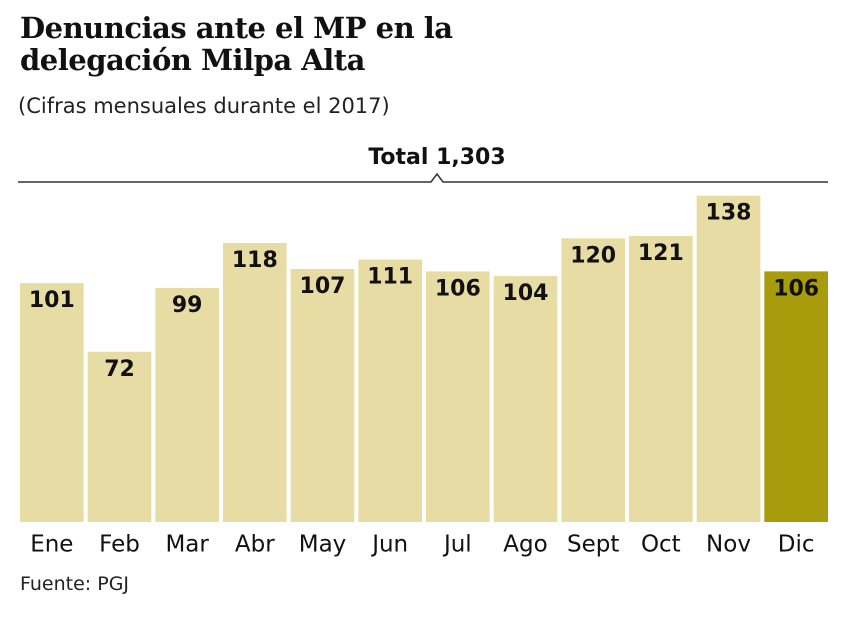 The width and height of the screenshot is (852, 620). Describe the element at coordinates (525, 545) in the screenshot. I see `x-tick-label: Ago` at that location.